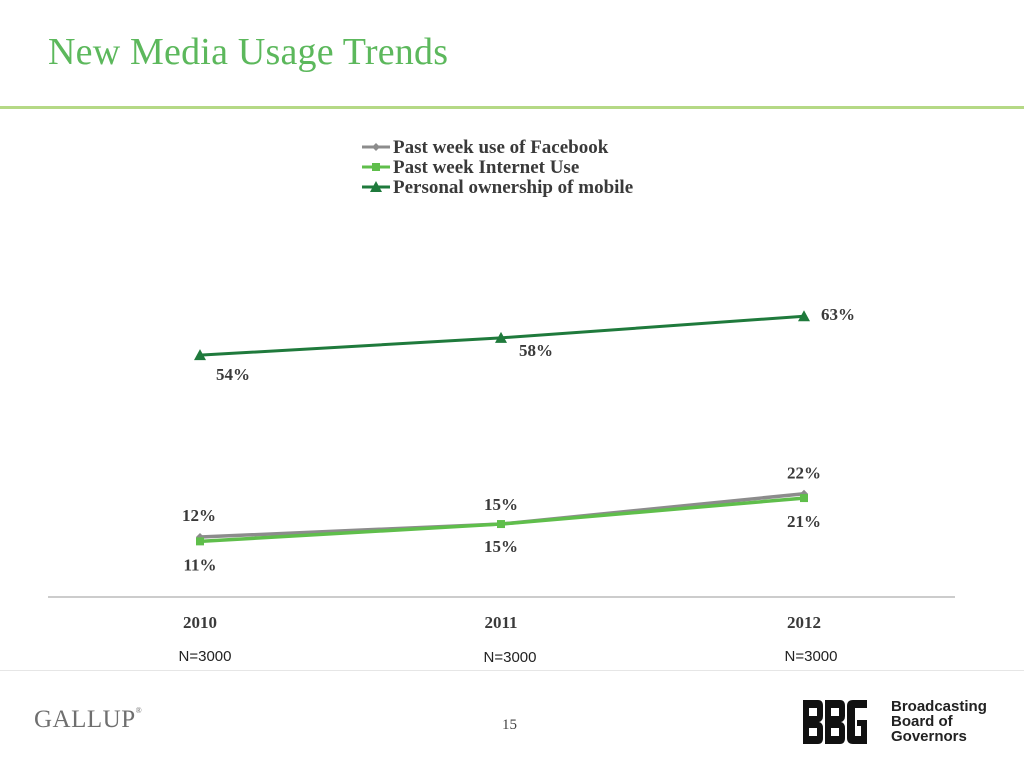 This screenshot has height=768, width=1024. I want to click on sample-size-1: N=3000, so click(510, 657).